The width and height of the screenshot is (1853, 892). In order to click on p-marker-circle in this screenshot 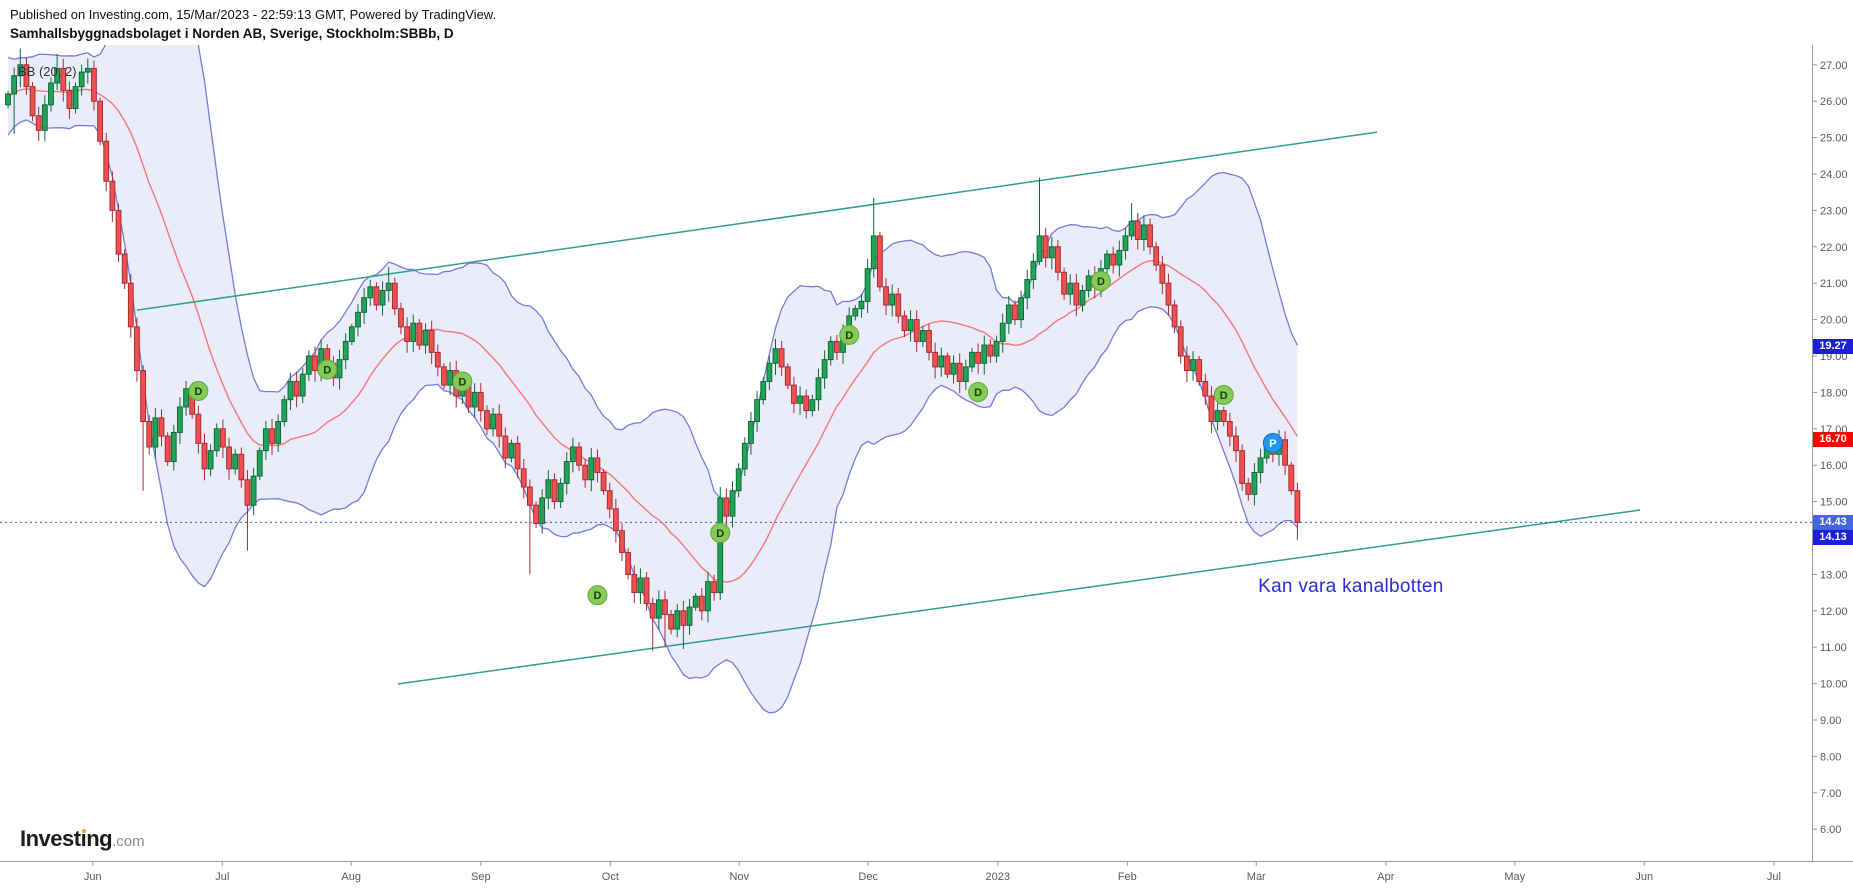, I will do `click(1272, 442)`.